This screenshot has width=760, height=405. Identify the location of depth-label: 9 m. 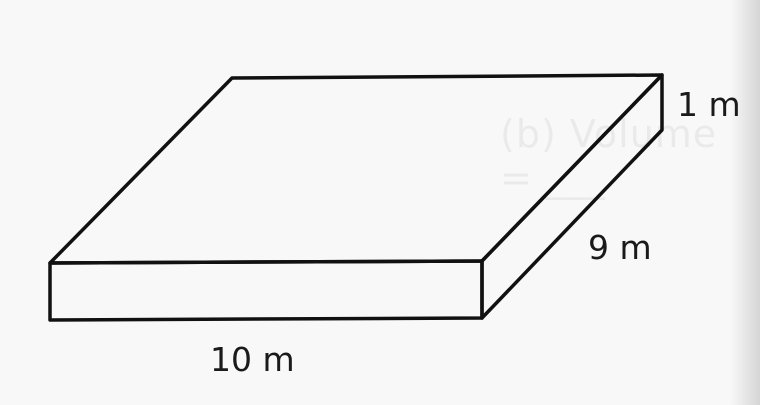
(620, 247).